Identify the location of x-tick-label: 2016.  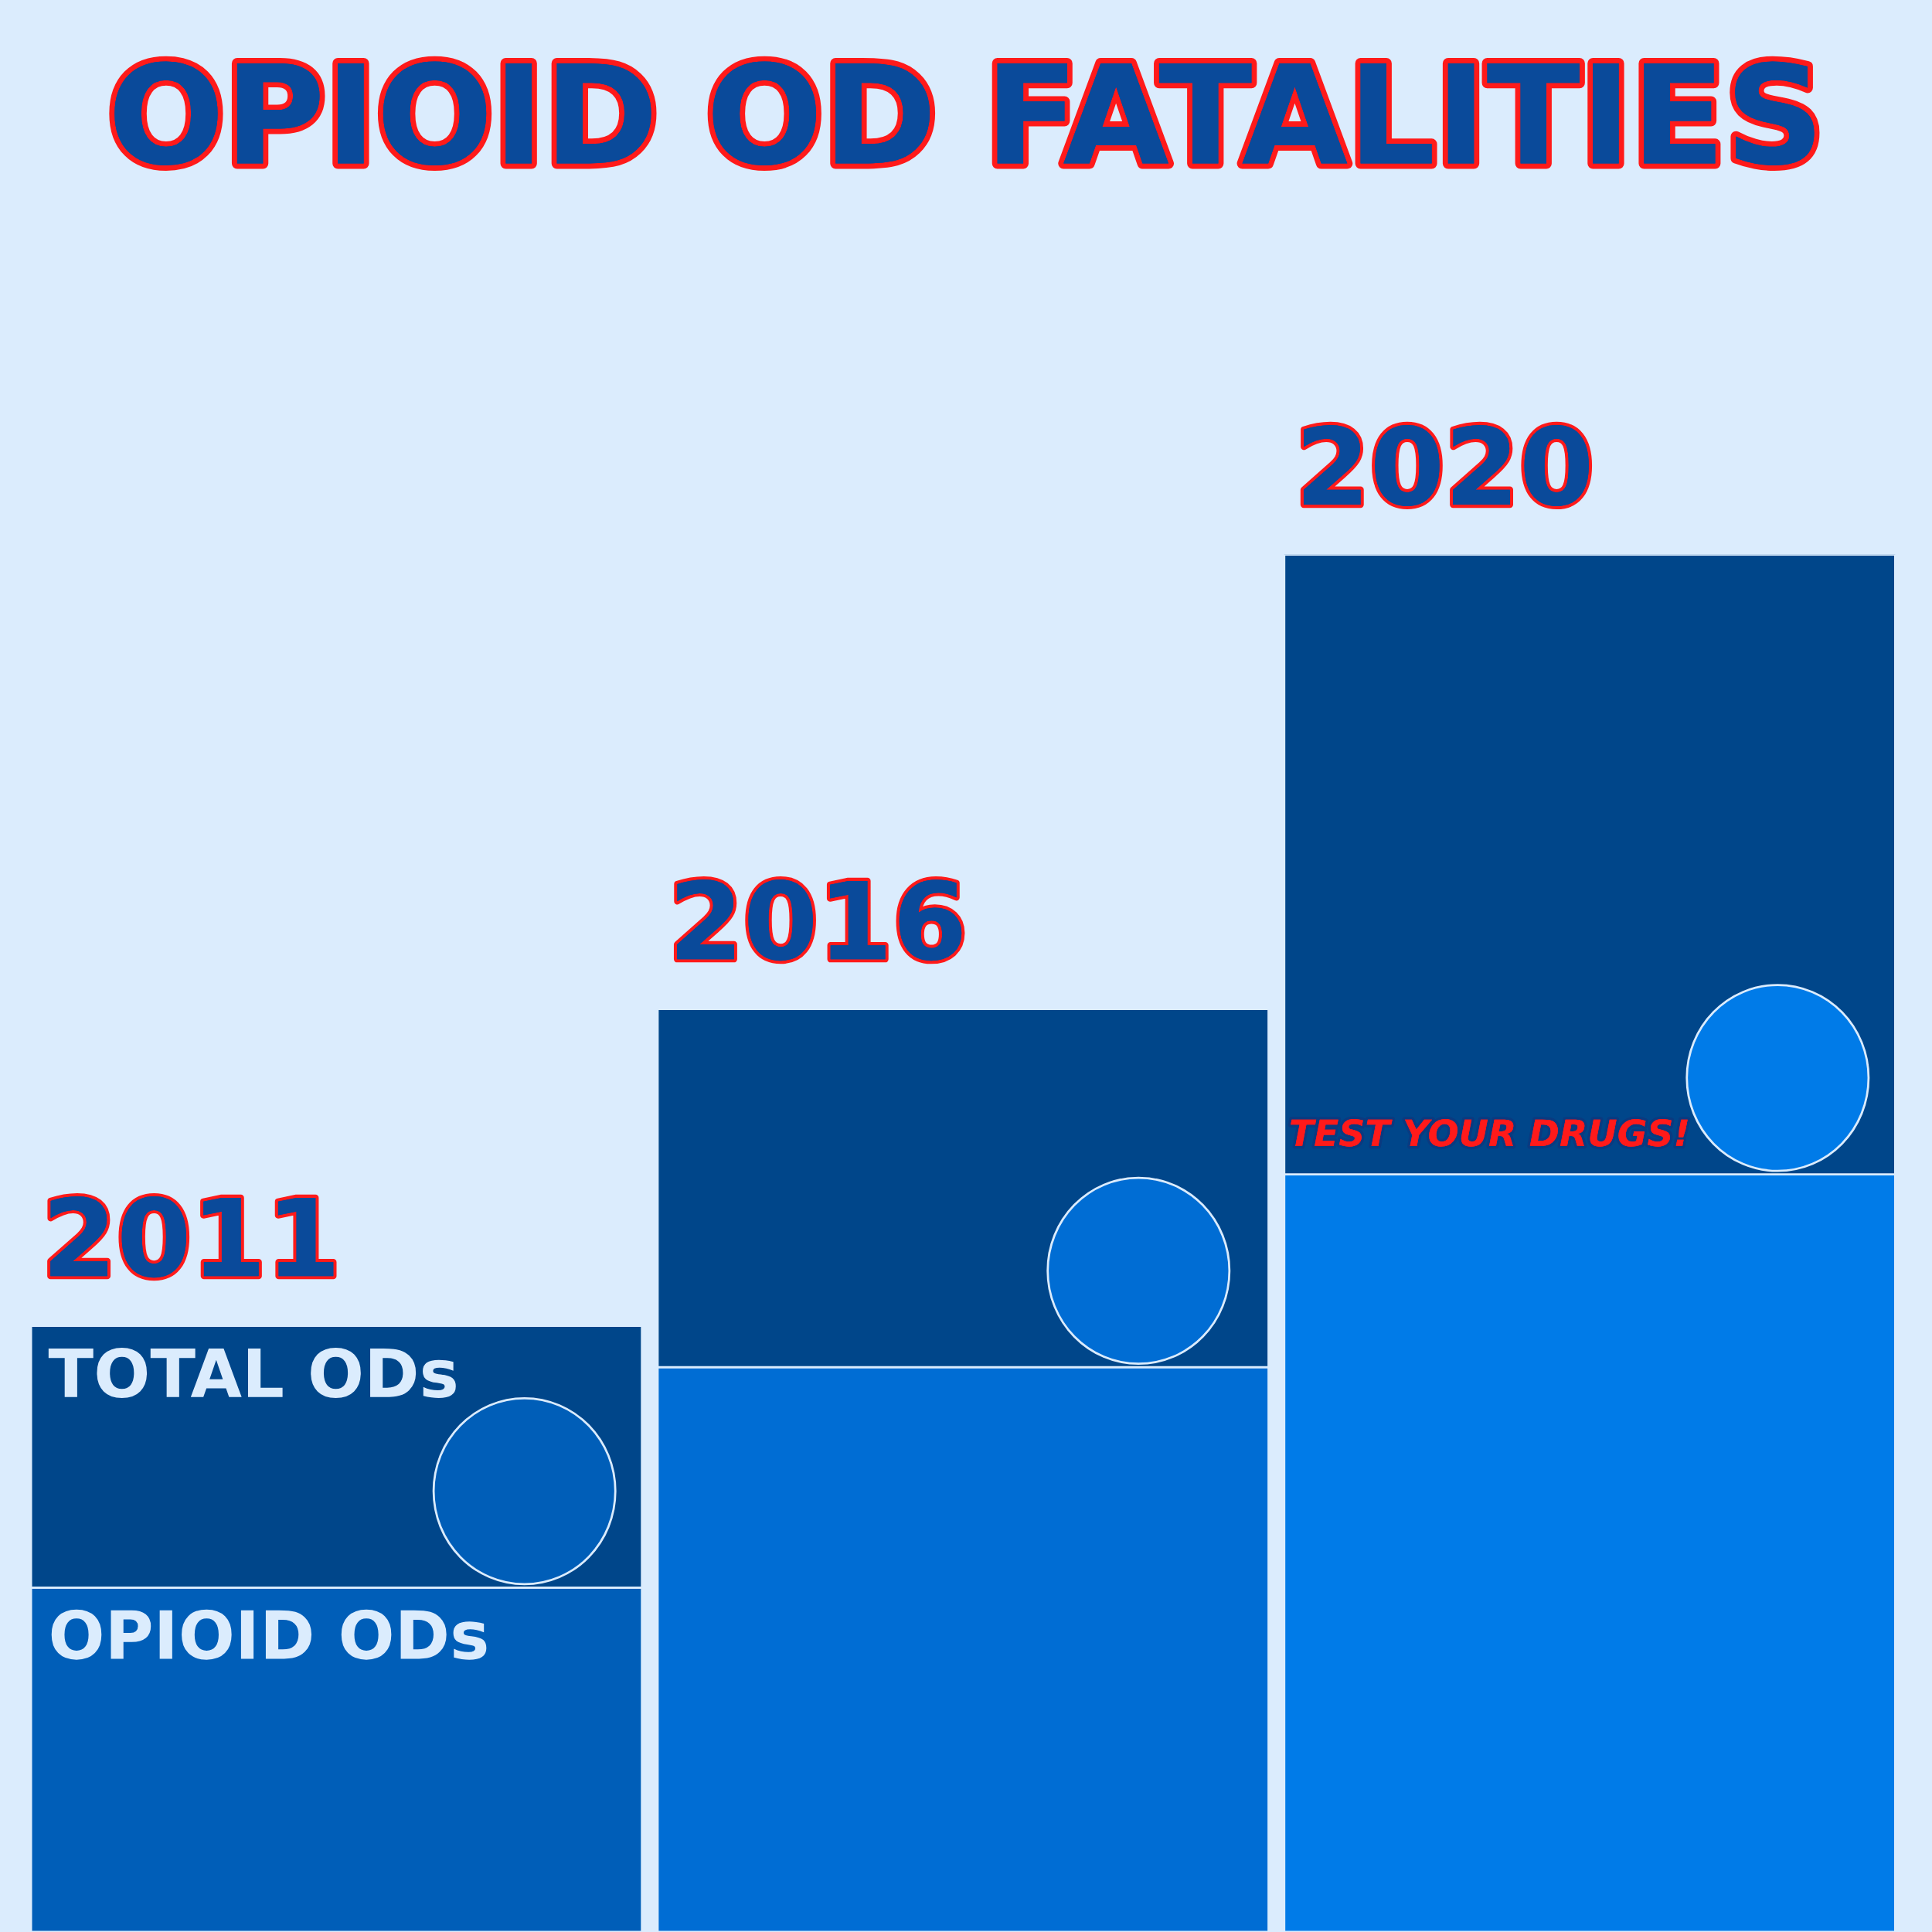
(820, 920).